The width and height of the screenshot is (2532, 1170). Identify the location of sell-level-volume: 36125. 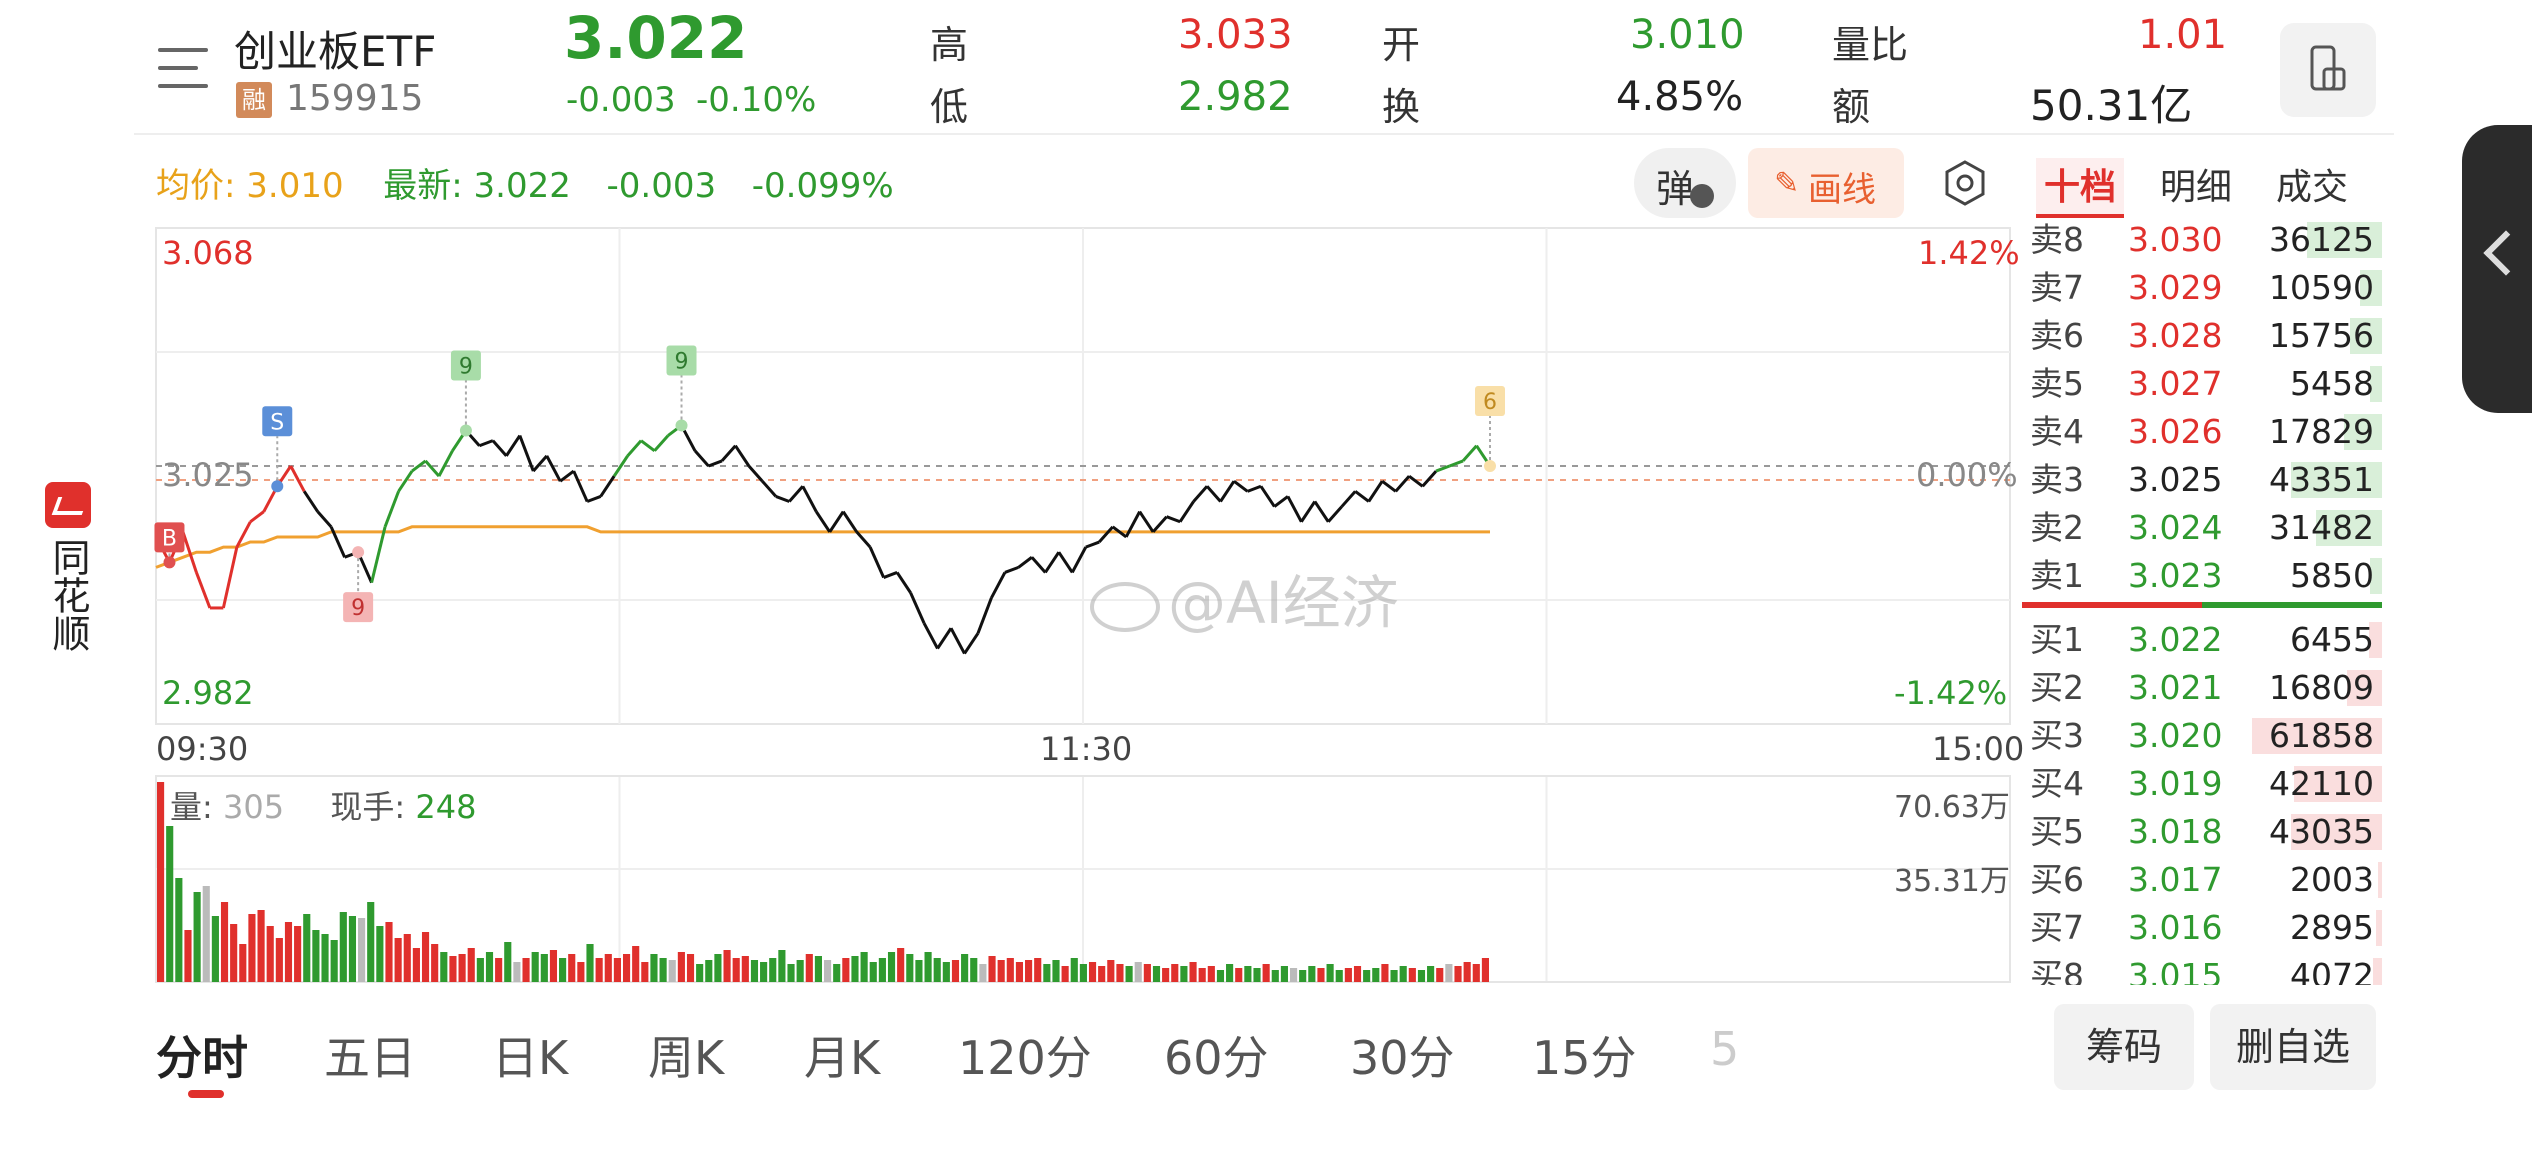
(2321, 239).